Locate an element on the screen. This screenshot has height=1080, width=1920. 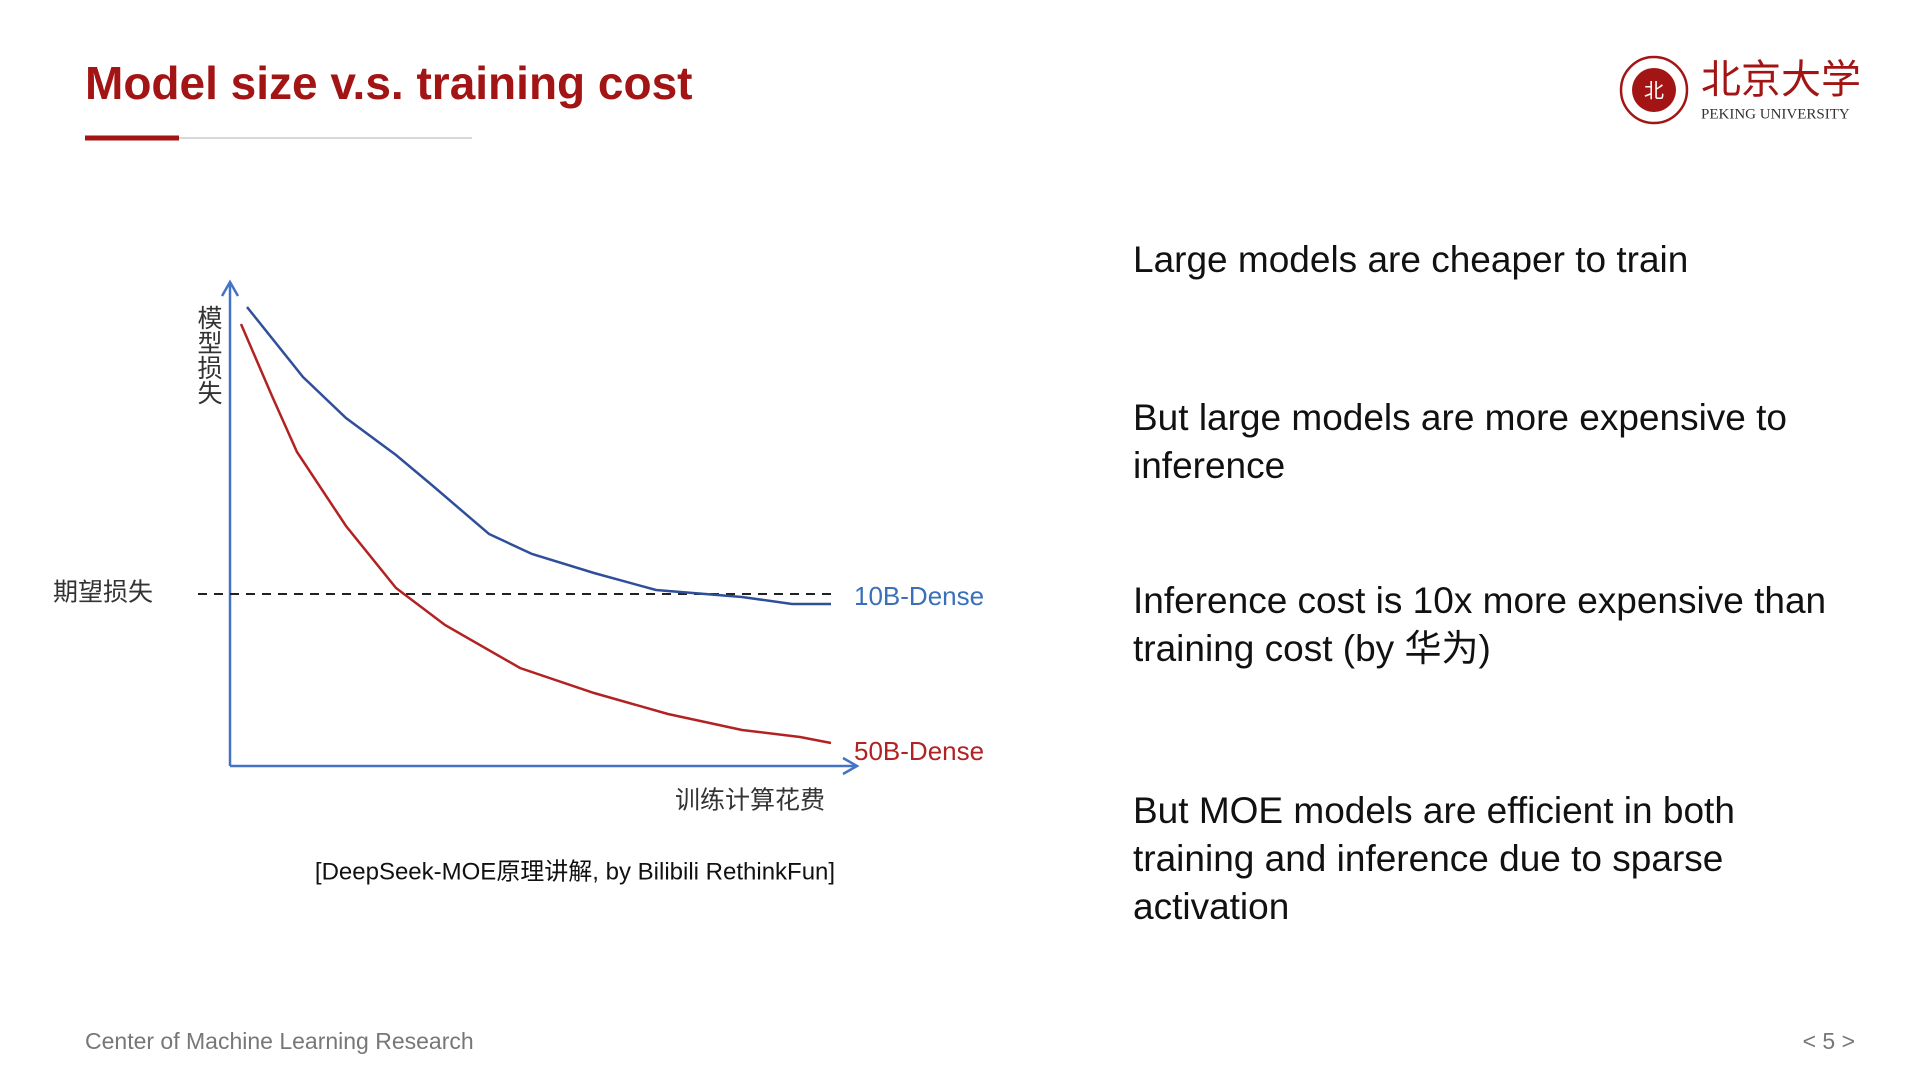
series-label: 50B-Dense is located at coordinates (919, 751).